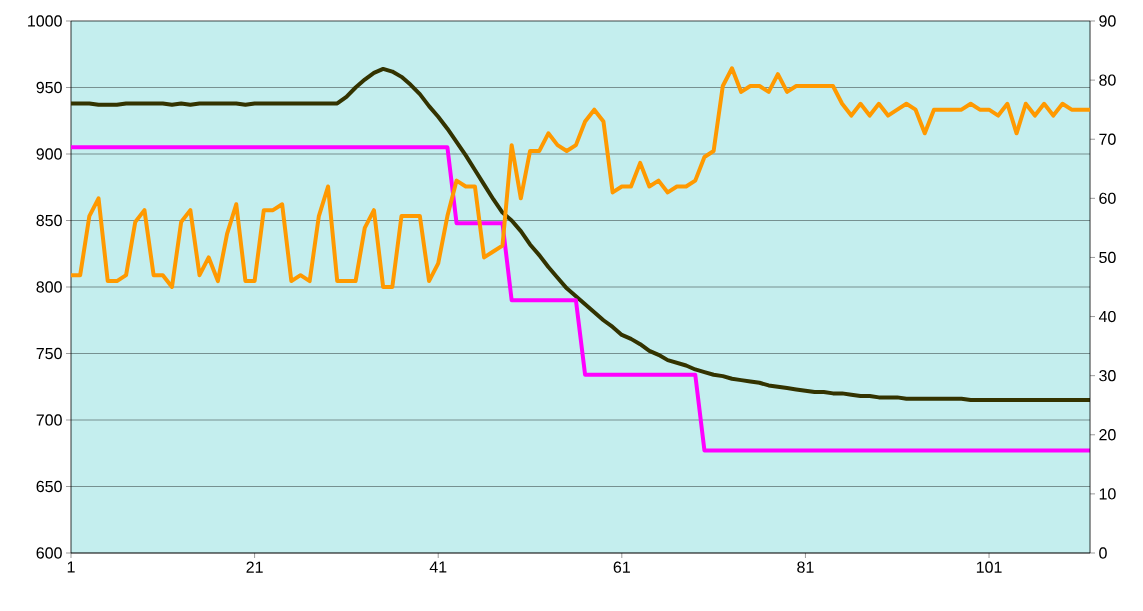 This screenshot has height=611, width=1143. Describe the element at coordinates (49, 553) in the screenshot. I see `y-tick-label: 600` at that location.